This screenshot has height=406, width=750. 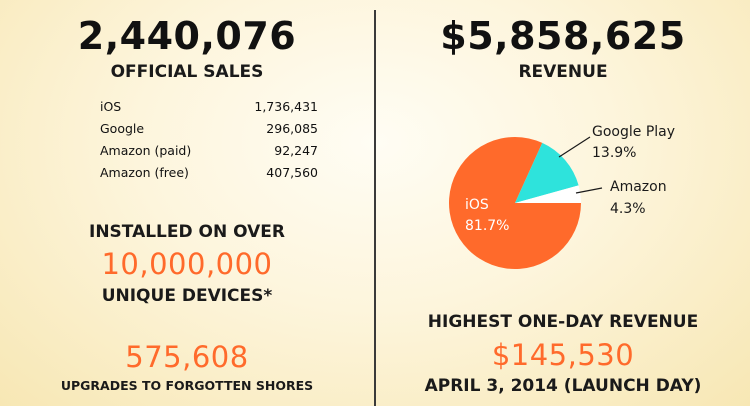 I want to click on ios-label: iOS, so click(x=477, y=205).